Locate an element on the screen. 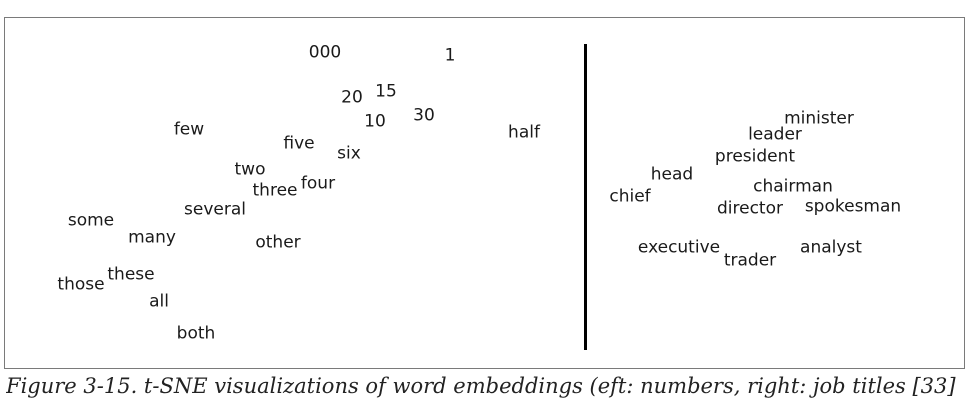  job-title-word: chairman is located at coordinates (793, 186).